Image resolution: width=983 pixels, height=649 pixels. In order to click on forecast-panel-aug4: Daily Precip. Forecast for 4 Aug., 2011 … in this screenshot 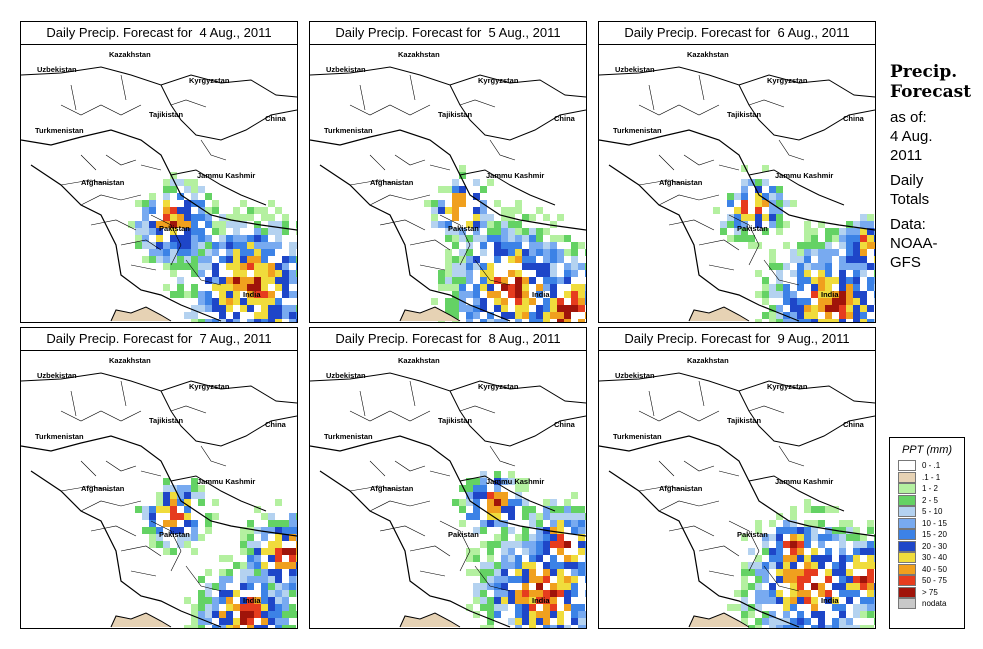, I will do `click(159, 172)`.